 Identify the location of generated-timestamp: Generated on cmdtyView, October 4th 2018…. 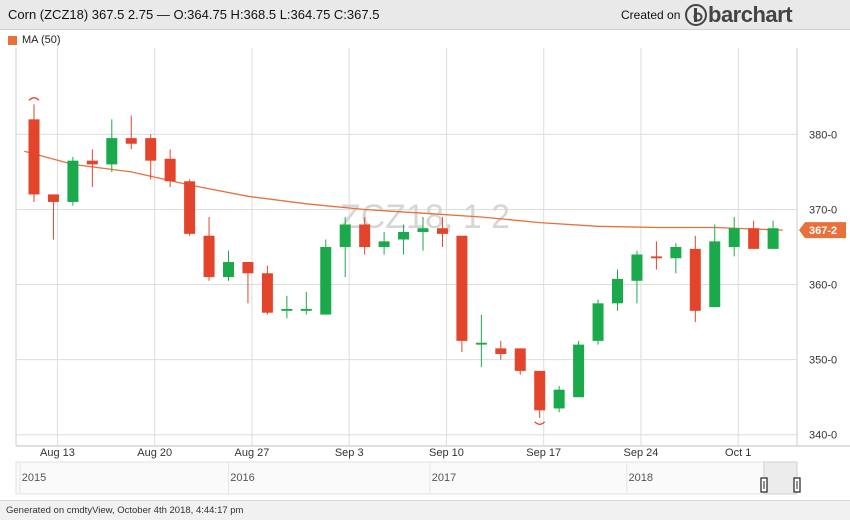
(125, 510).